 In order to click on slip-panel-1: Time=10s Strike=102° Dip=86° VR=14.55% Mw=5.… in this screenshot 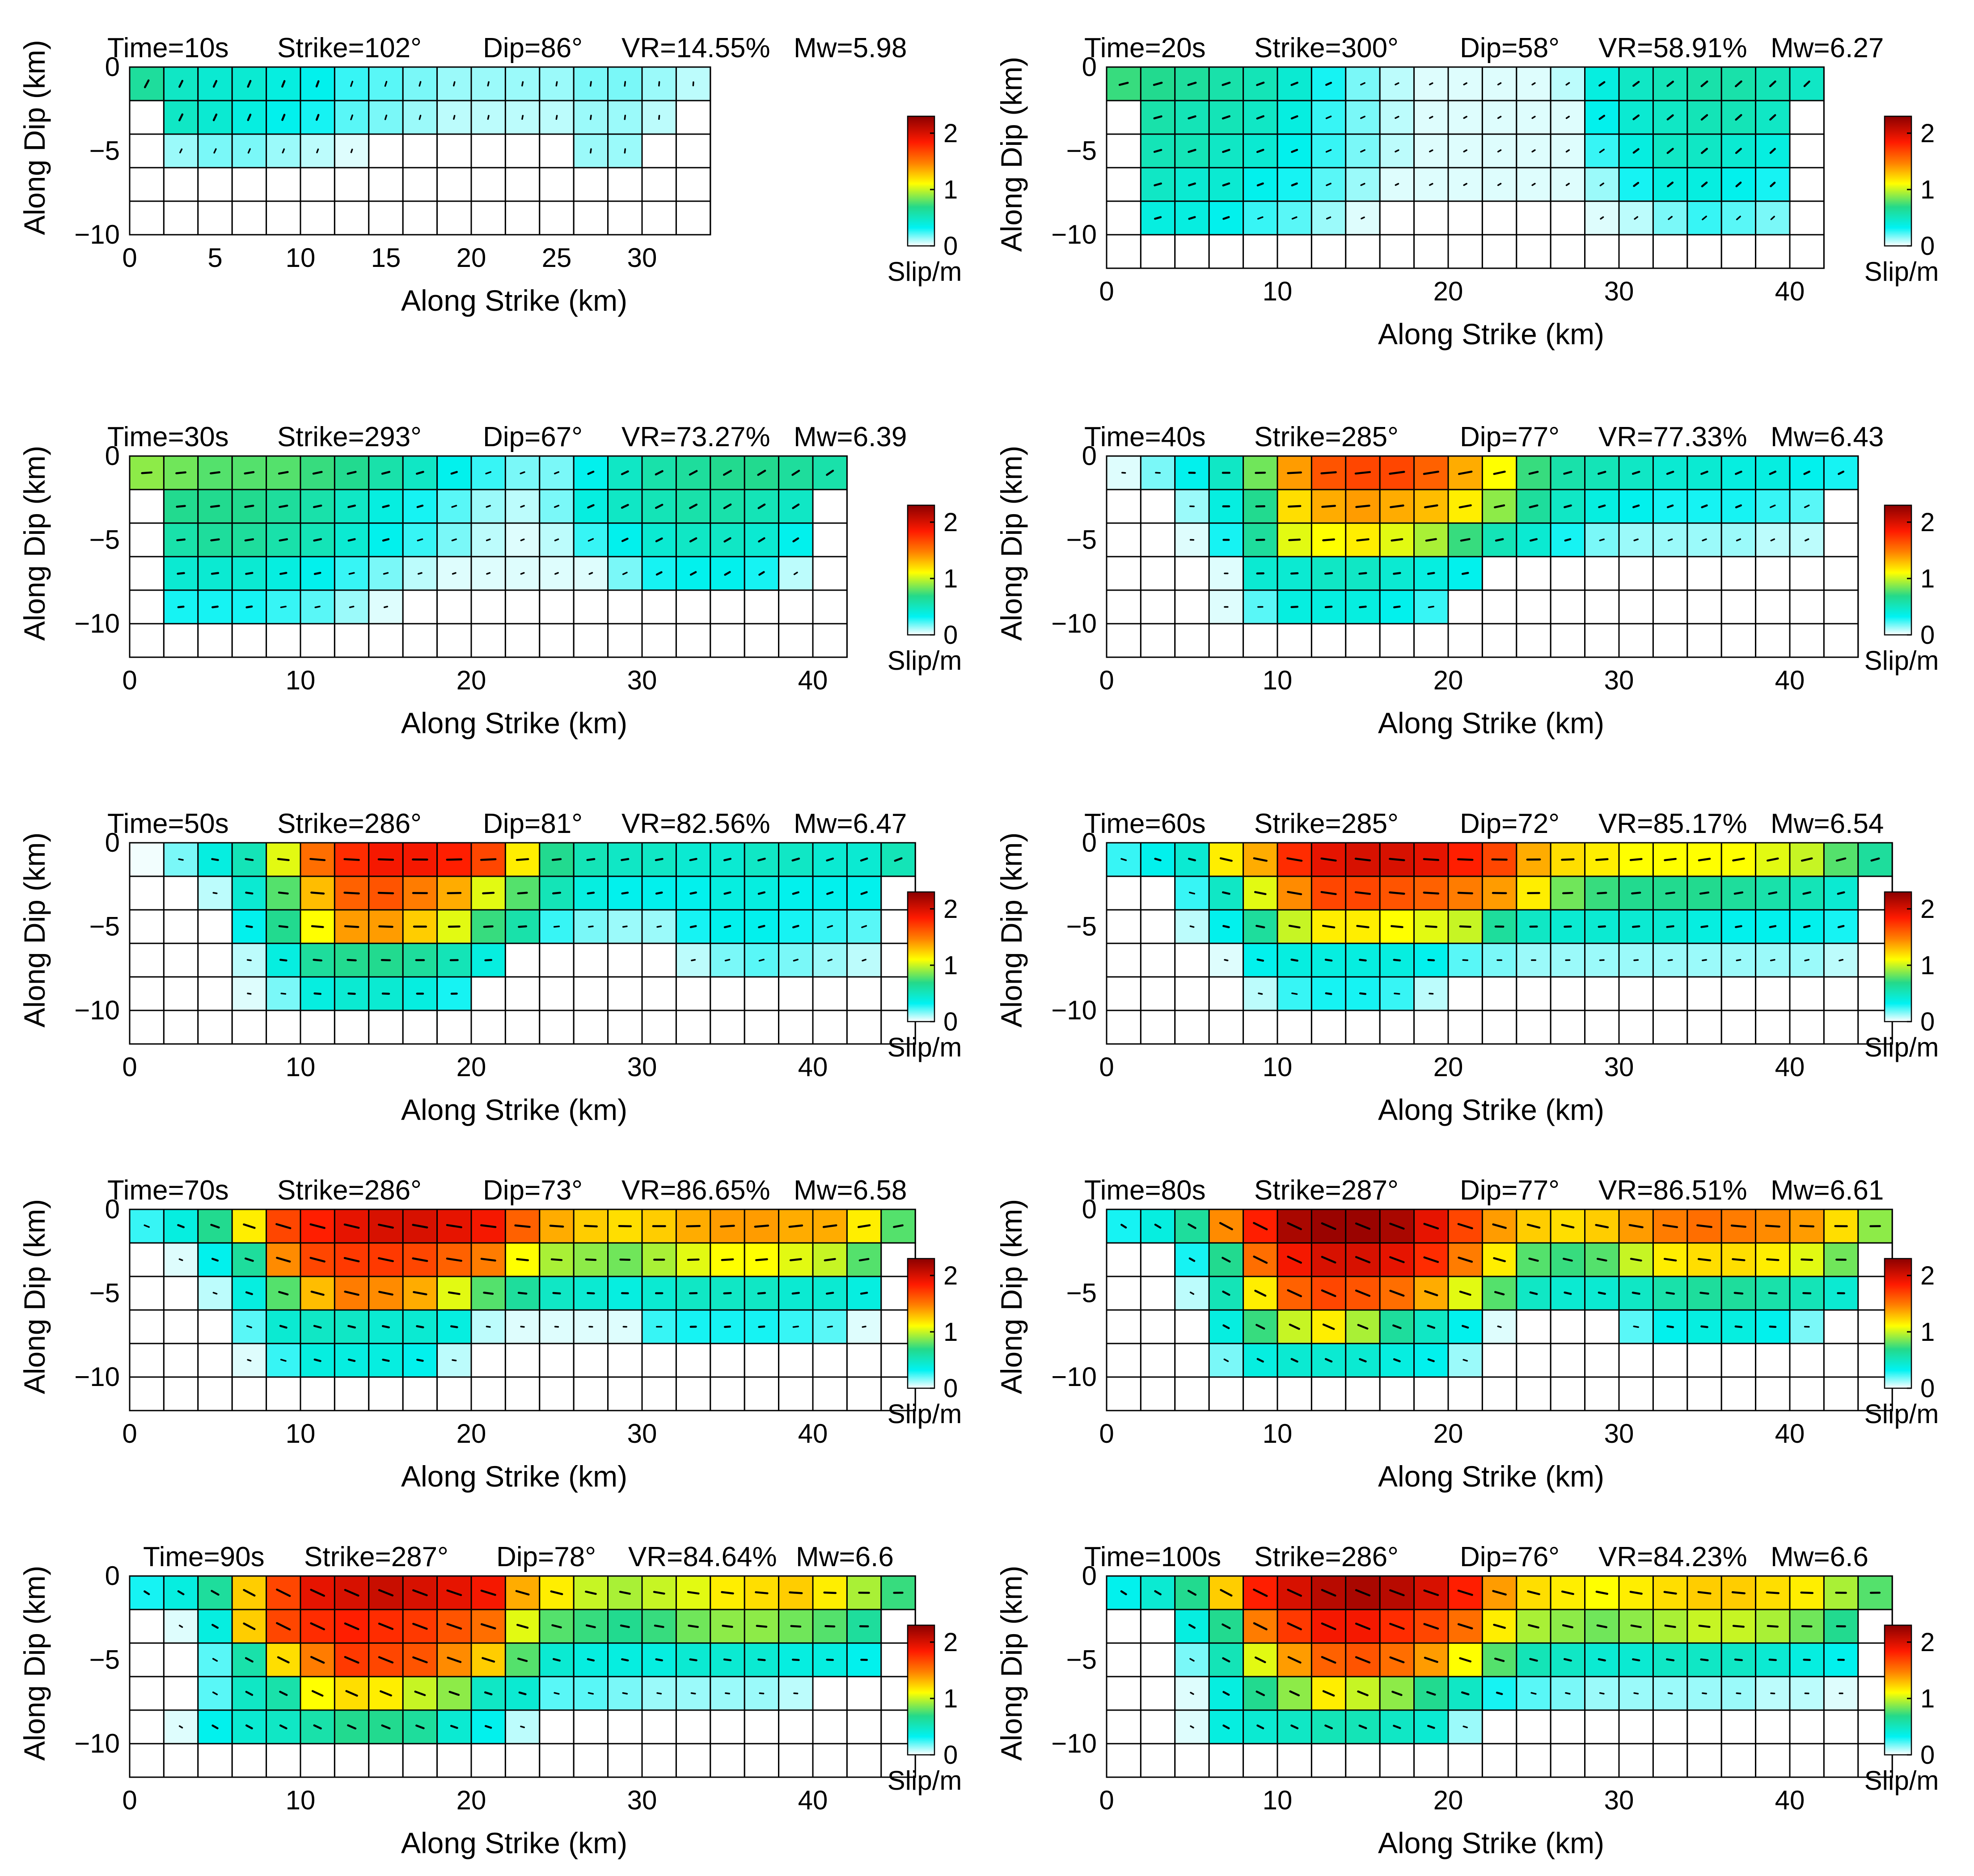, I will do `click(490, 175)`.